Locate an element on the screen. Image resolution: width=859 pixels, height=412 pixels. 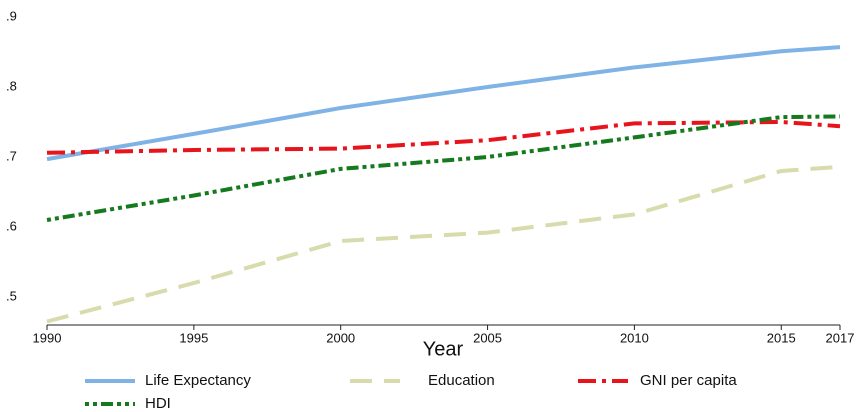
x-tick-label: 2017 is located at coordinates (840, 337).